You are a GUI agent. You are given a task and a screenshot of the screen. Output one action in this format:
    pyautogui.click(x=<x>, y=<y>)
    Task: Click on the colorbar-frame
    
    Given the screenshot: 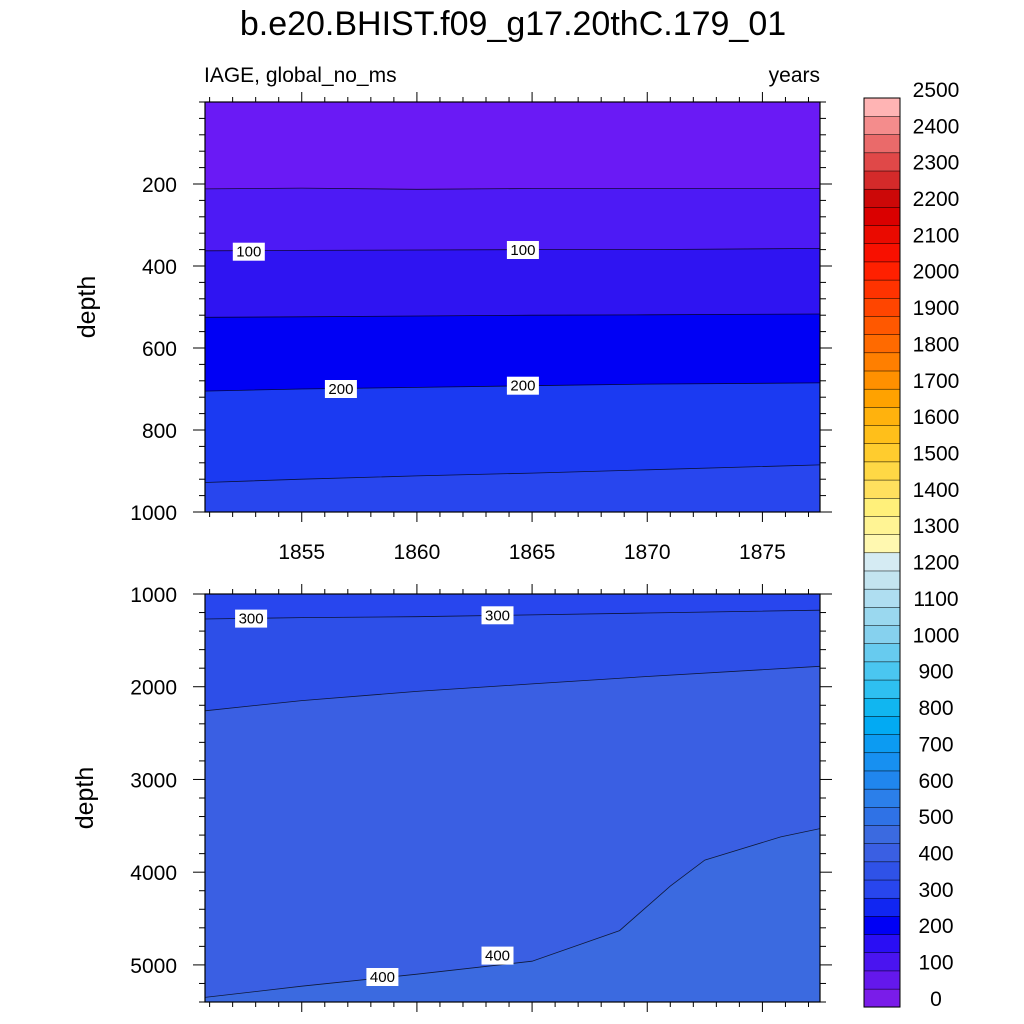 What is the action you would take?
    pyautogui.click(x=882, y=552)
    